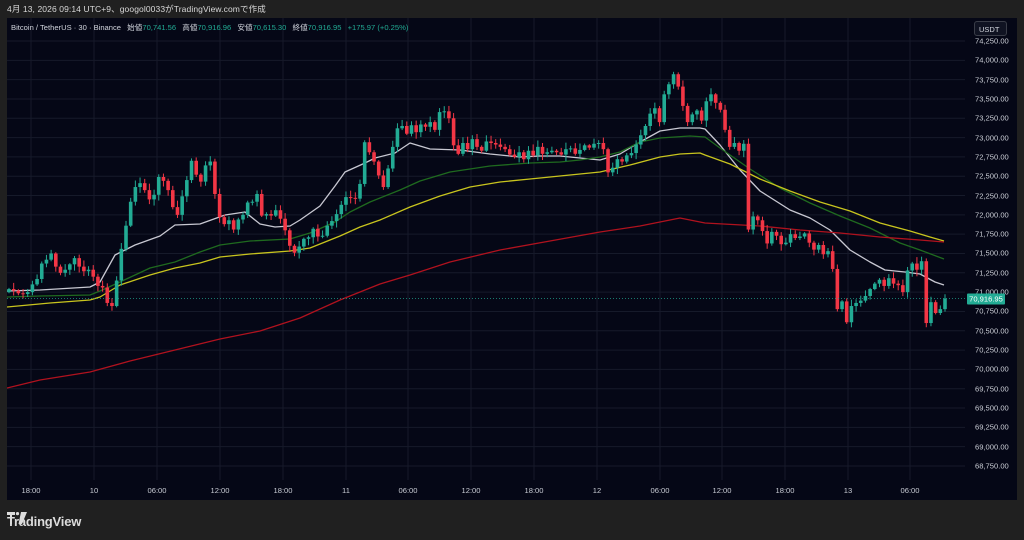  I want to click on price-tick-label: 72,000.00, so click(992, 215).